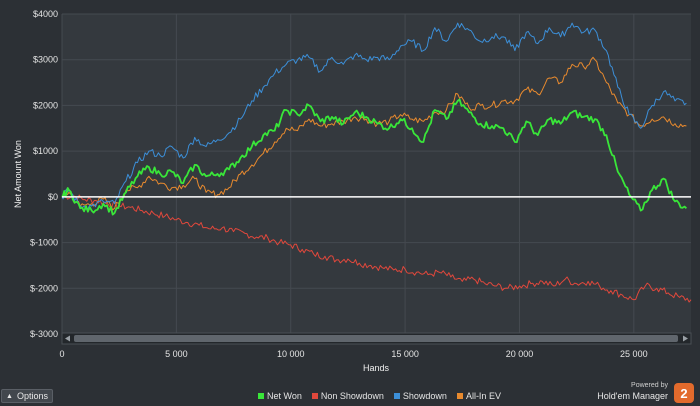 The height and width of the screenshot is (406, 700). I want to click on legend-label: Net Won, so click(284, 396).